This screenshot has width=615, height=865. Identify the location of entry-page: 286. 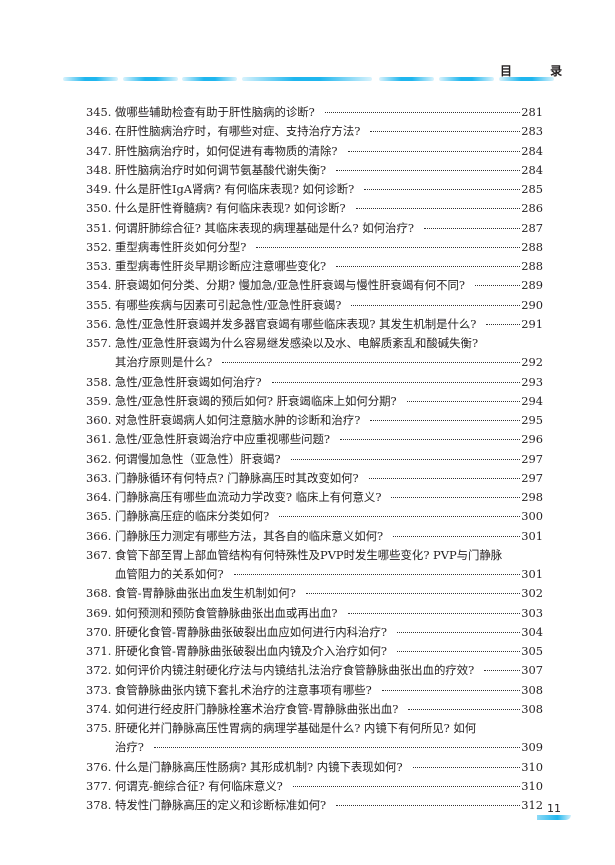
(532, 208).